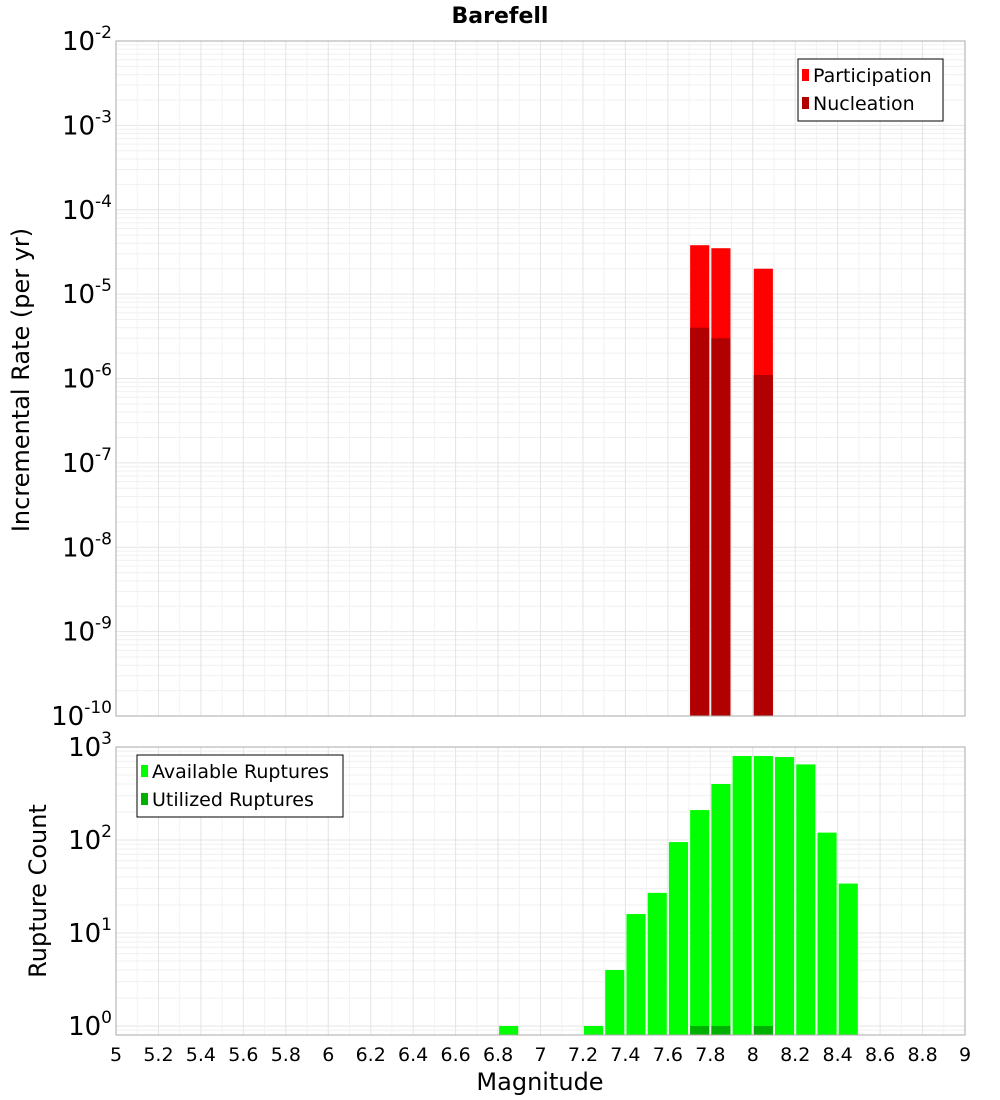  I want to click on bottom-y-axis-label: Rupture Count, so click(38, 891).